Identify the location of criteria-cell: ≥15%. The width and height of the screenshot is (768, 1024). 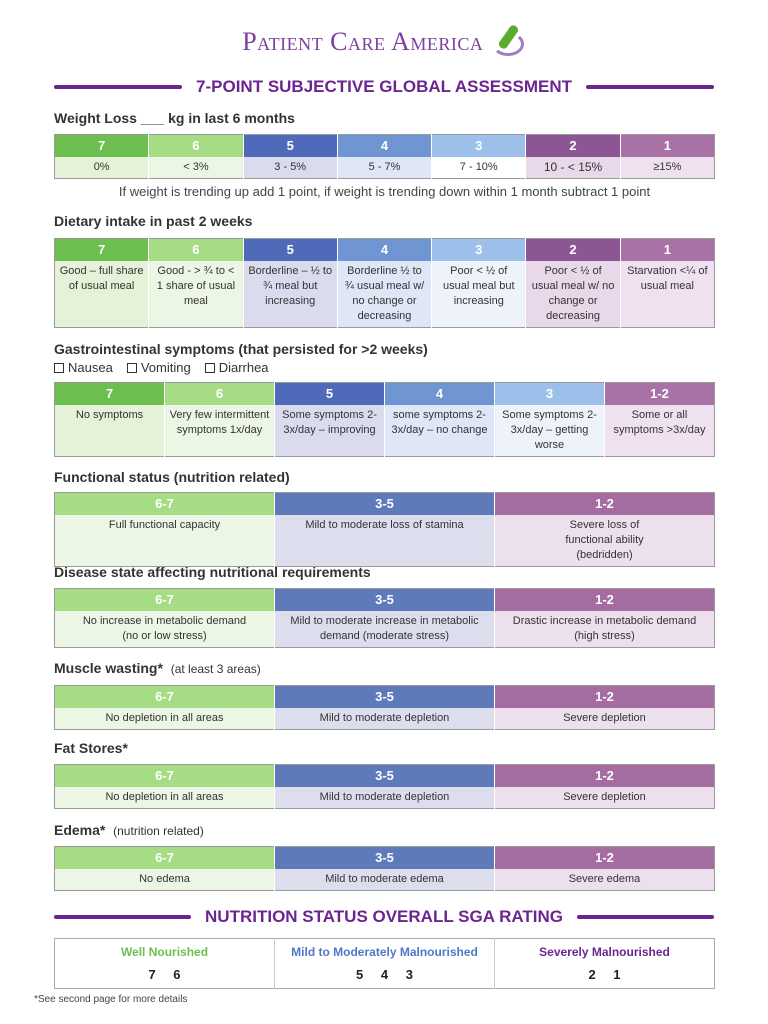
(667, 167).